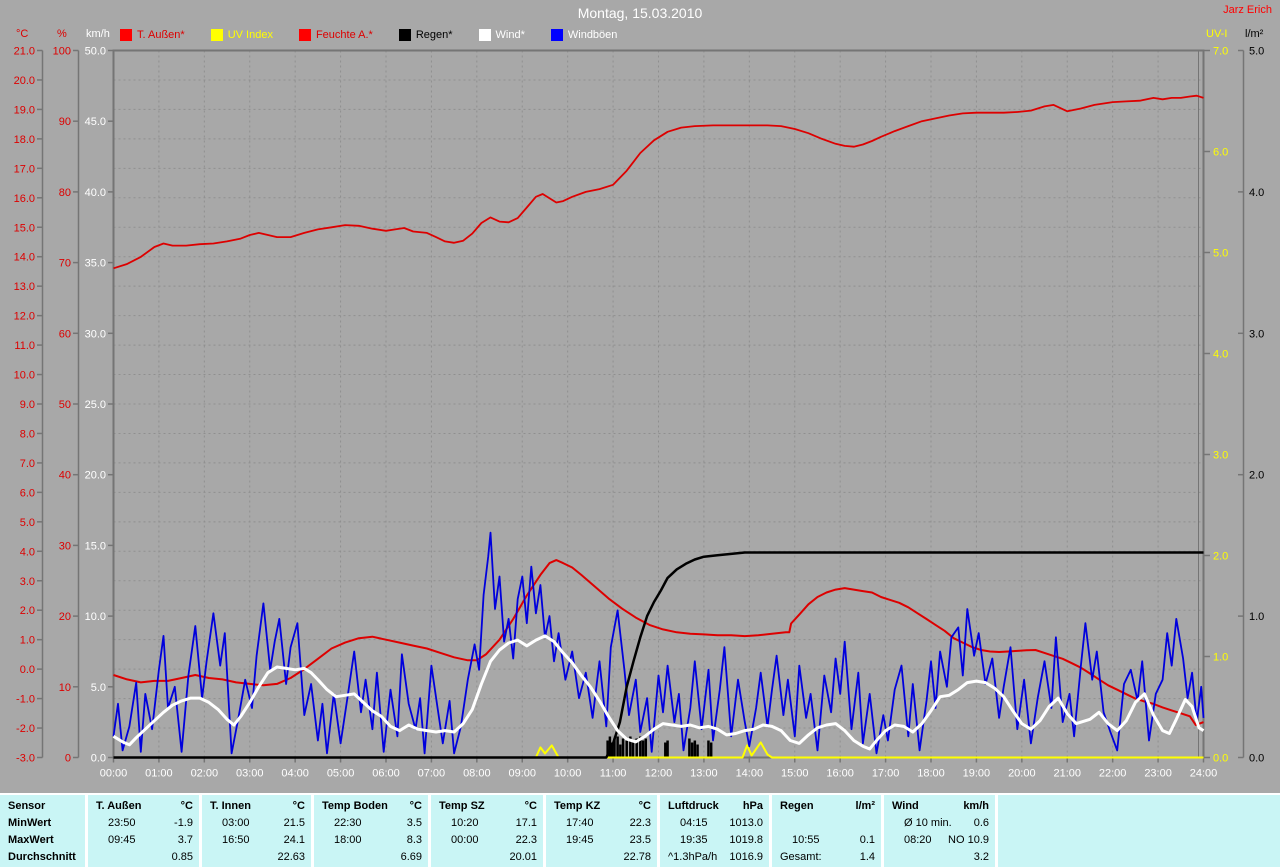 This screenshot has height=867, width=1280. I want to click on table-cell-row: 03:00 21.5, so click(256, 823).